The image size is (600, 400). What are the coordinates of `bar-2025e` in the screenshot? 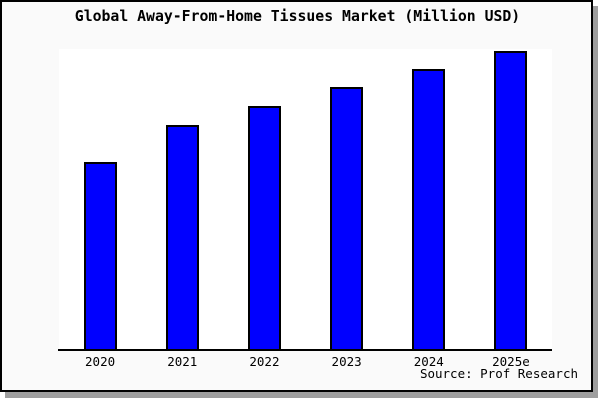 It's located at (511, 200).